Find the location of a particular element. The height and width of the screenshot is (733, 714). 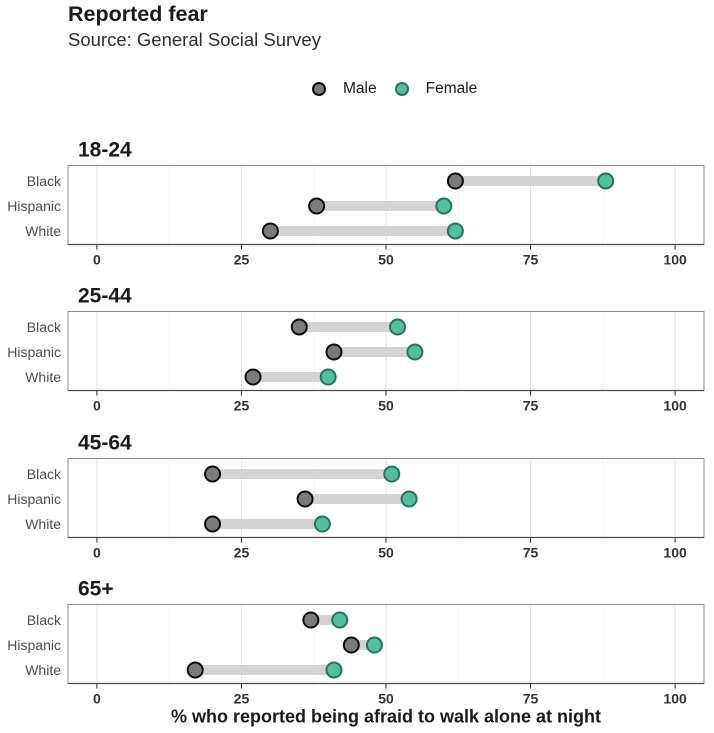

legend-item-female: Female is located at coordinates (436, 88).